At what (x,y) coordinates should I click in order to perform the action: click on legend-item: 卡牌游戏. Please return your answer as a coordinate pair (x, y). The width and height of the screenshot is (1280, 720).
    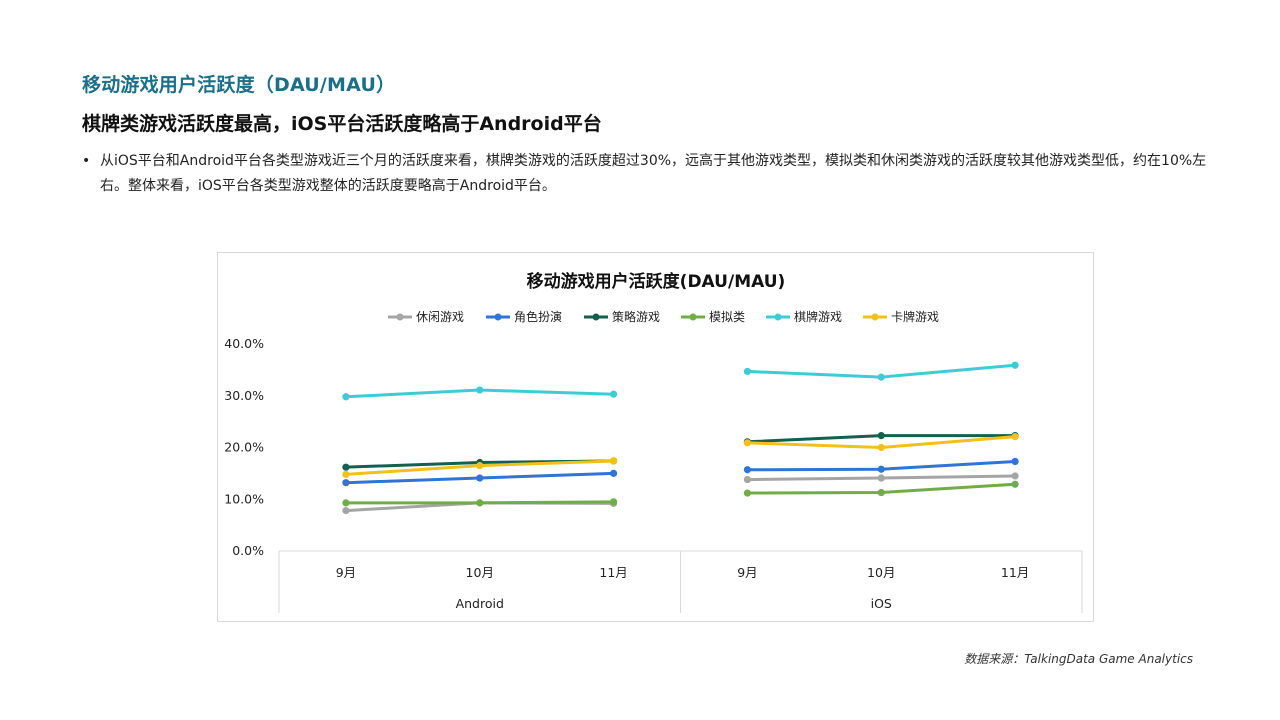
    Looking at the image, I should click on (915, 317).